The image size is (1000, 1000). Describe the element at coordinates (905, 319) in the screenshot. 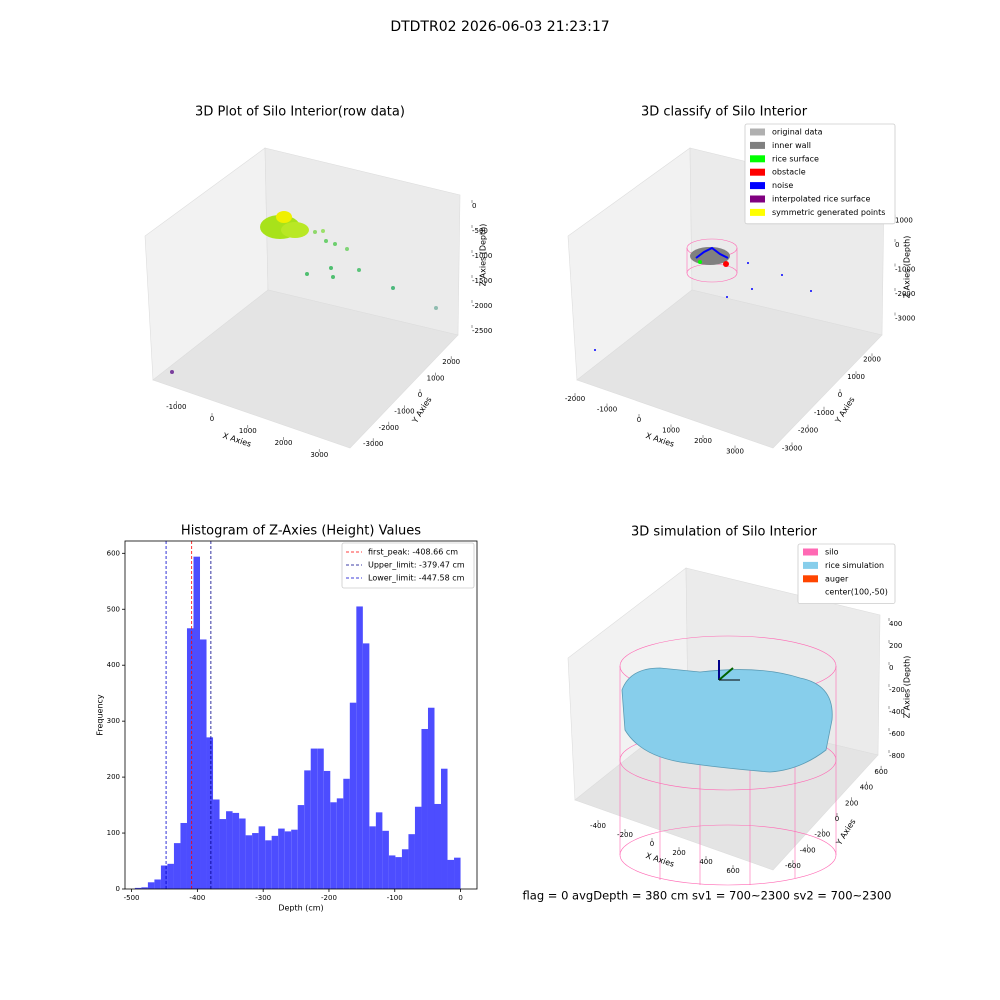

I see `z-tick-label: -3000` at that location.